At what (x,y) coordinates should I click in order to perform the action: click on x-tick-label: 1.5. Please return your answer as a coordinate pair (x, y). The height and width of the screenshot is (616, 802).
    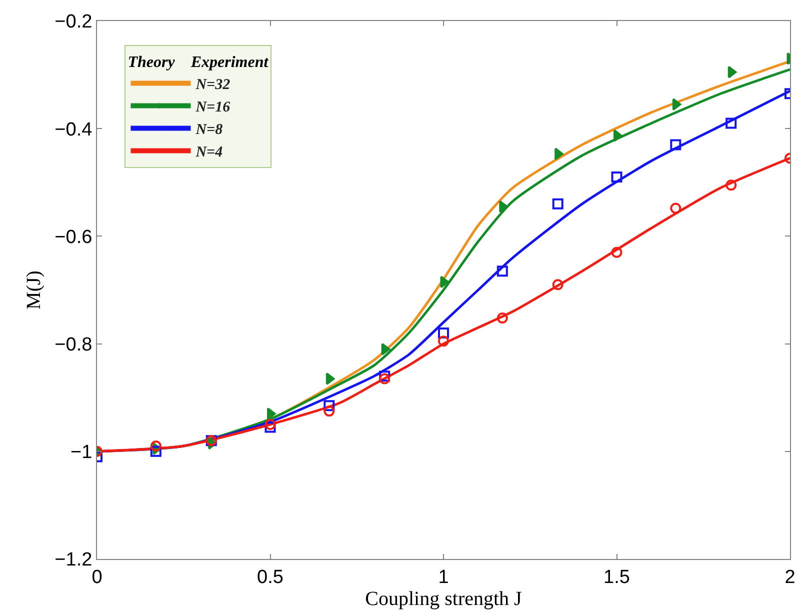
    Looking at the image, I should click on (617, 577).